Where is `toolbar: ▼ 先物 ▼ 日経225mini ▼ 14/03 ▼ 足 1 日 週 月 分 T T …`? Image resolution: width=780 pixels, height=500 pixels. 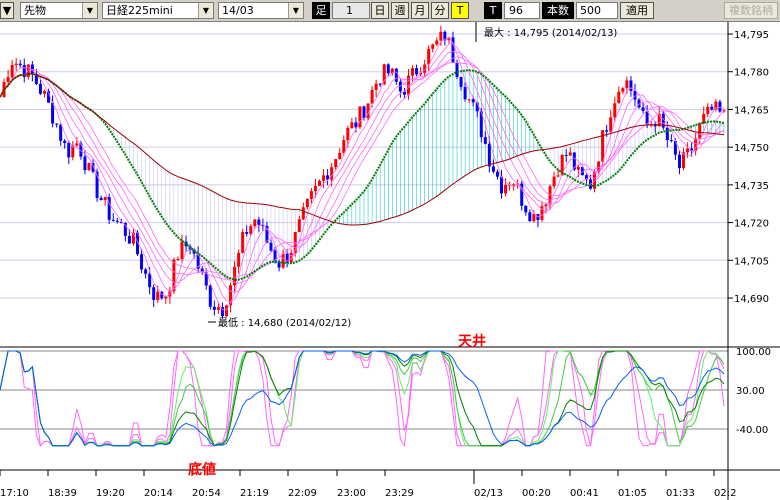 toolbar: ▼ 先物 ▼ 日経225mini ▼ 14/03 ▼ 足 1 日 週 月 分 T T … is located at coordinates (390, 11).